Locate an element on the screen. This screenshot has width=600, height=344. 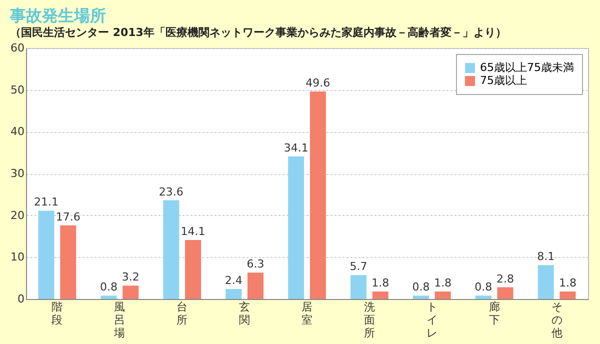
x-tick-label: 居室 is located at coordinates (307, 313).